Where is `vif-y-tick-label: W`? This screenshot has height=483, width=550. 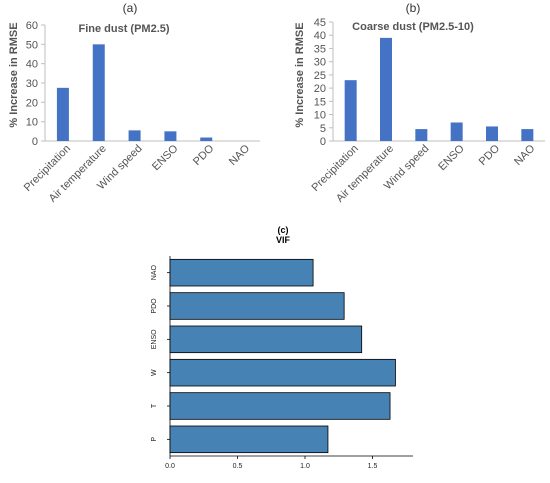
vif-y-tick-label: W is located at coordinates (154, 372).